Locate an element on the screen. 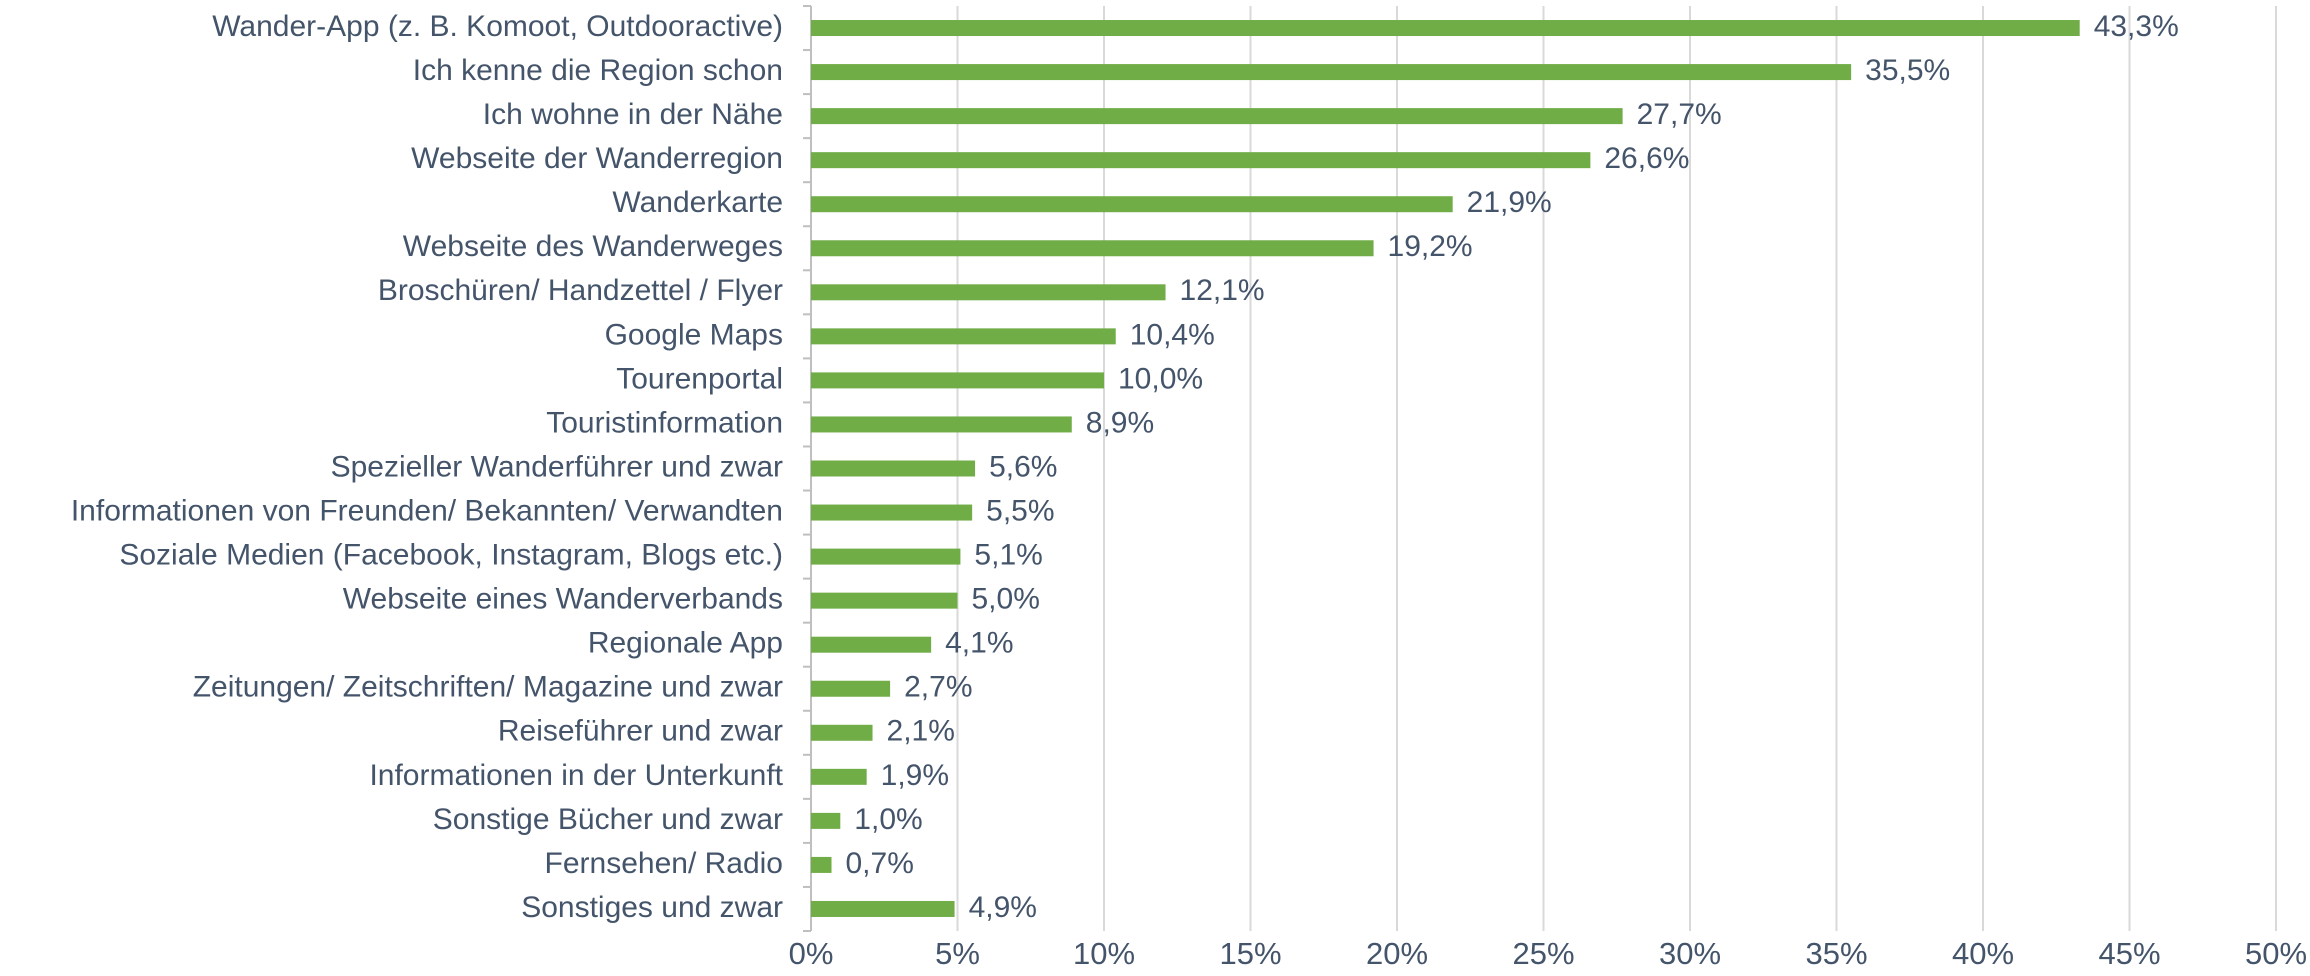 The image size is (2310, 976). y-tick-label: Sonstige Bücher und zwar is located at coordinates (608, 819).